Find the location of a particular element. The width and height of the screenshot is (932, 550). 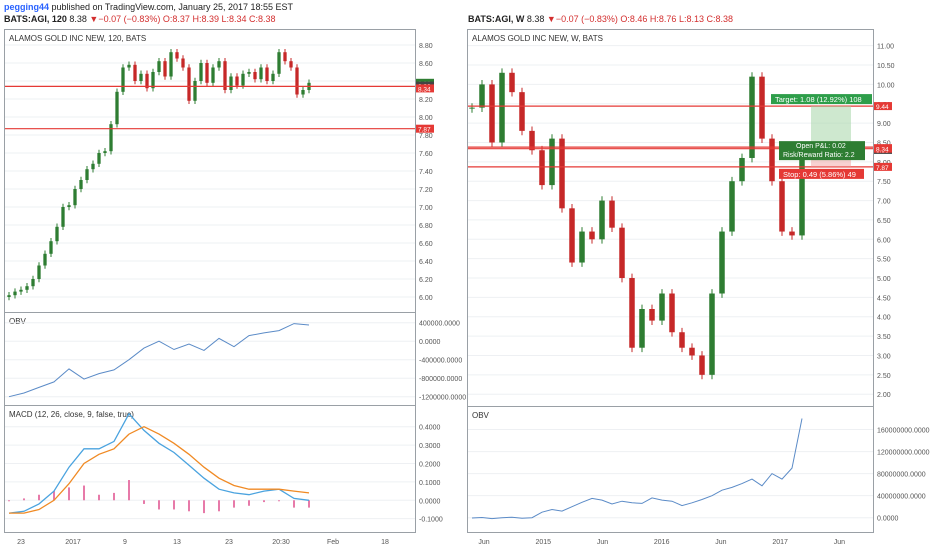

x-tick-label: 13 is located at coordinates (177, 542).